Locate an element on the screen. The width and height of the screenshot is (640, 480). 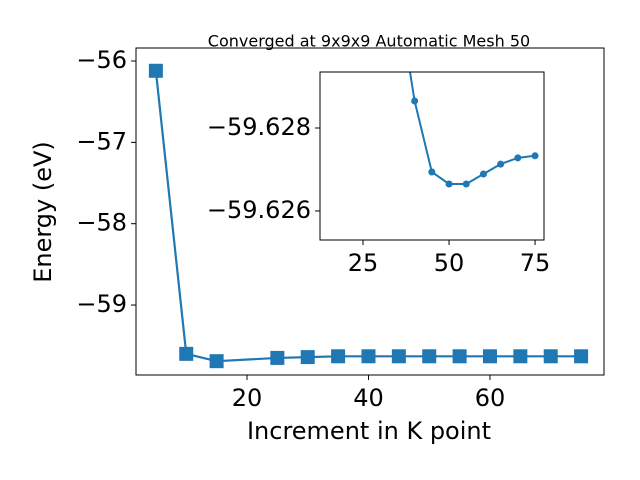
axes-frame is located at coordinates (432, 156).